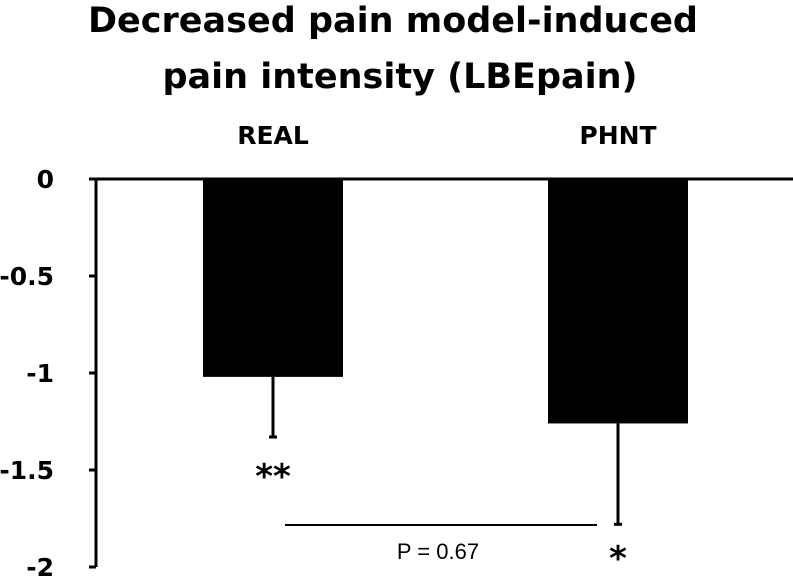  What do you see at coordinates (618, 301) in the screenshot?
I see `bar-phnt` at bounding box center [618, 301].